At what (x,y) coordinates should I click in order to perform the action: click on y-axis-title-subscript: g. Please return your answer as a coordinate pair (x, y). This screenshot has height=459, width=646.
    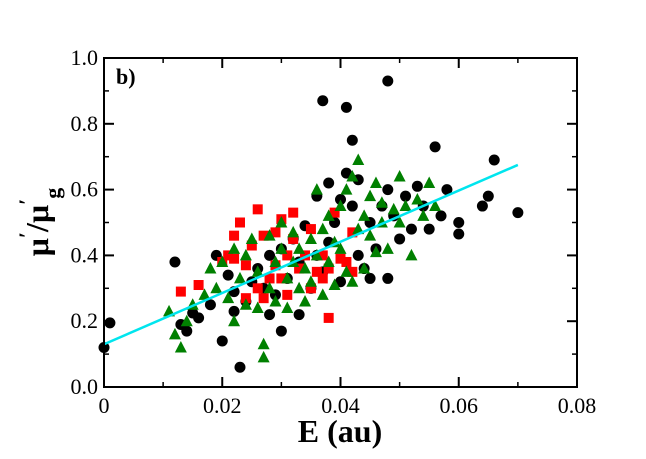
    Looking at the image, I should click on (52, 193).